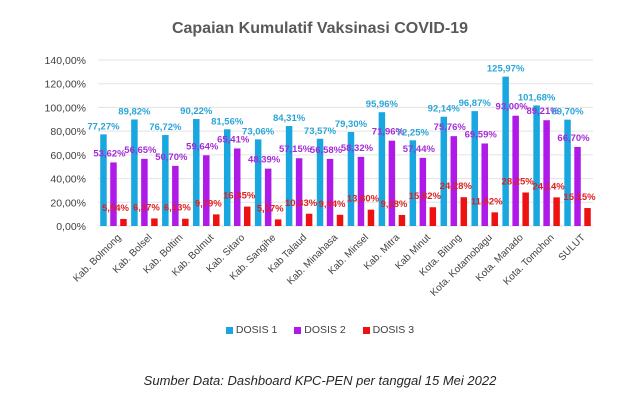 The height and width of the screenshot is (409, 640). Describe the element at coordinates (227, 121) in the screenshot. I see `data-label: 81,56%` at that location.